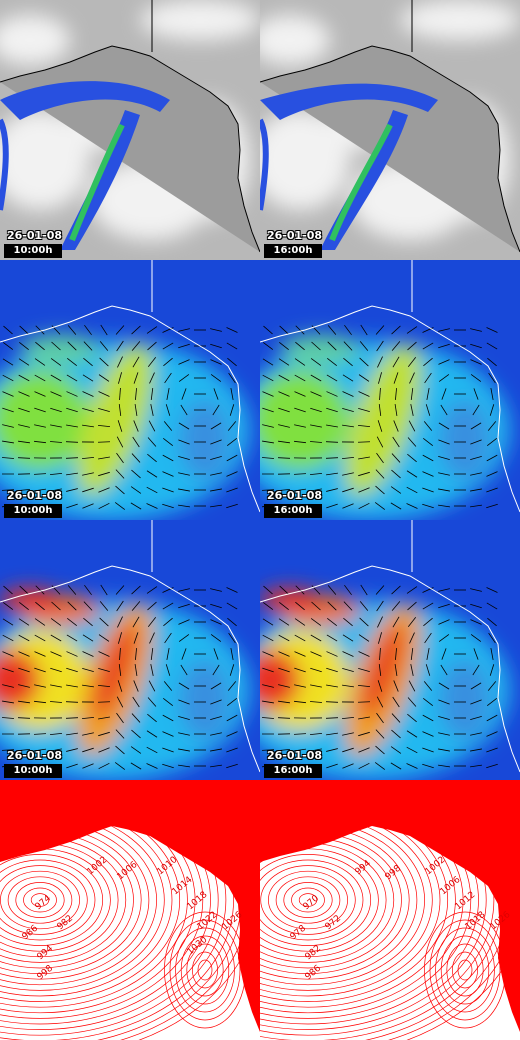 The image size is (520, 1040). I want to click on rain, so click(349, 101).